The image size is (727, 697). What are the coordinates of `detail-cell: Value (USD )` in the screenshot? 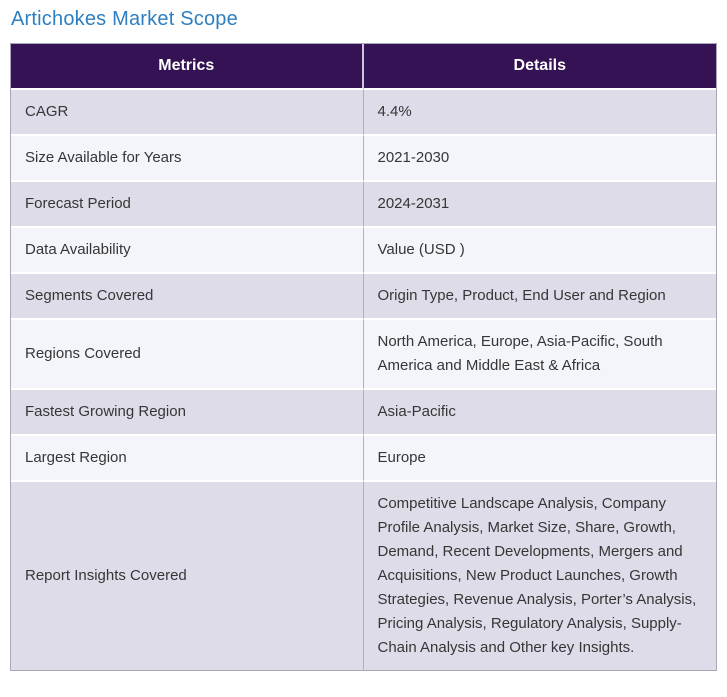 It's located at (539, 251).